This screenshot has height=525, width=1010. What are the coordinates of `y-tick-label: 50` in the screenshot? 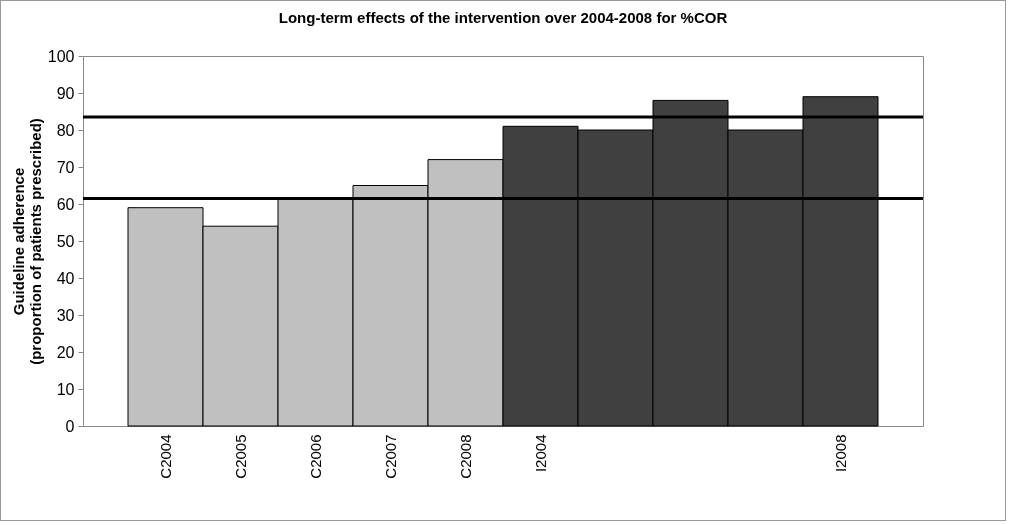 It's located at (65, 241).